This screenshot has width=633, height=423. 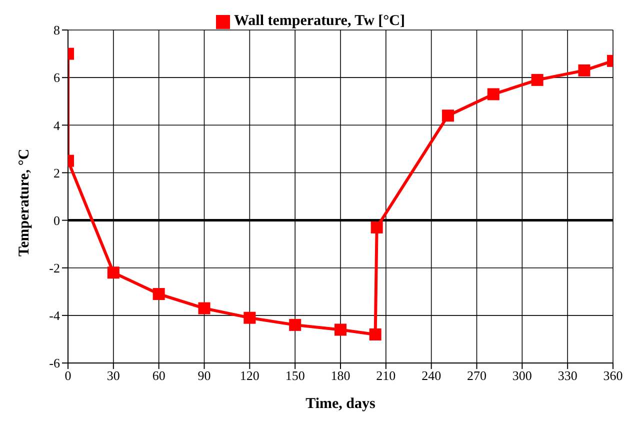 I want to click on y-tick-label: -4, so click(x=54, y=316).